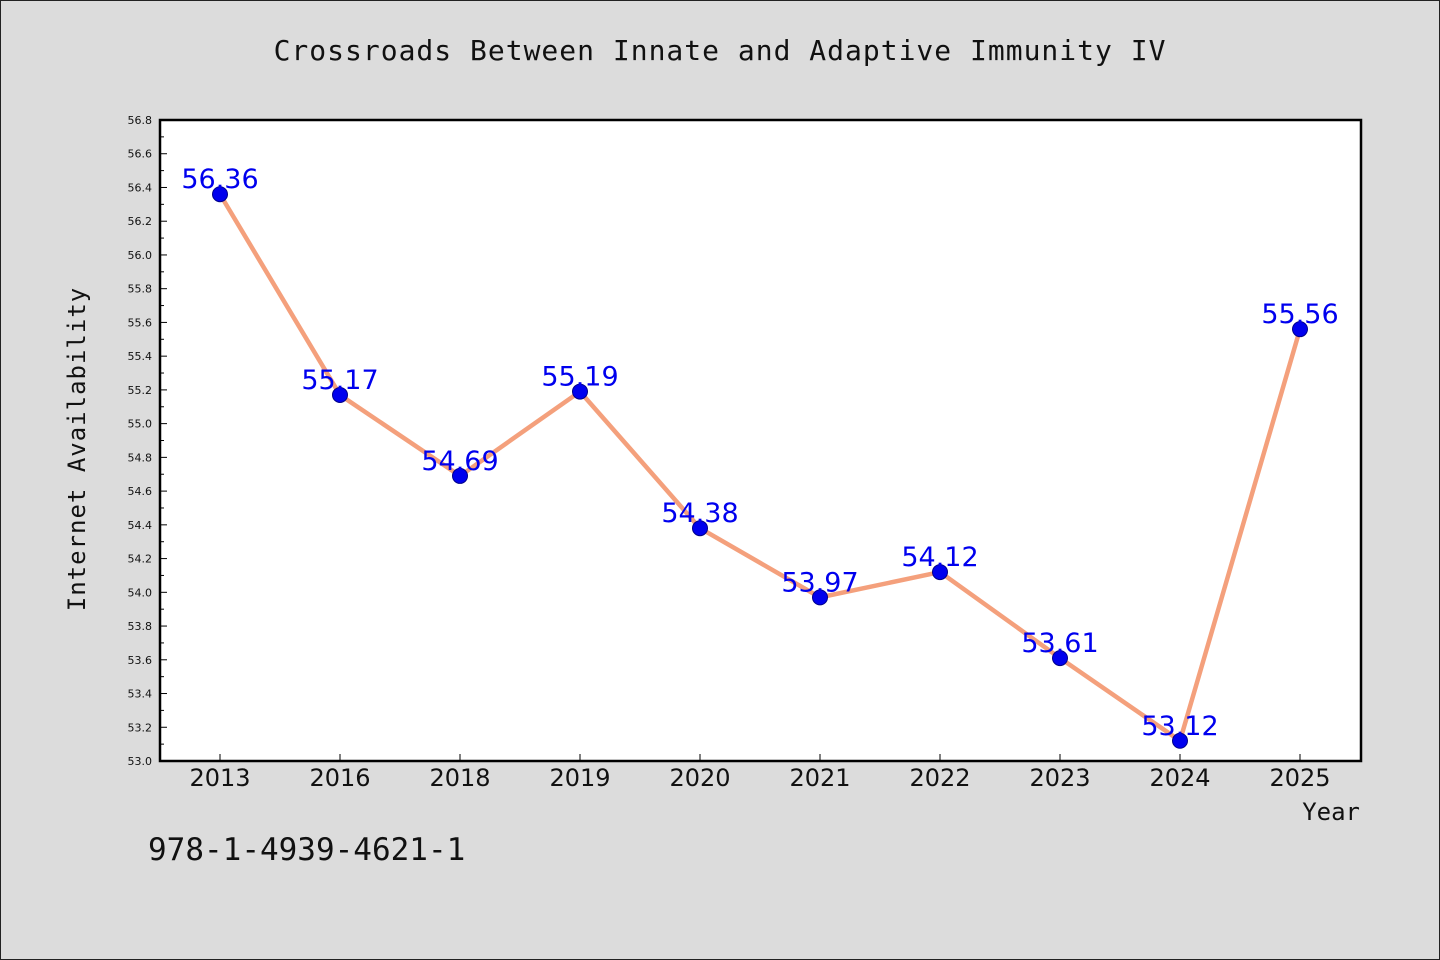 The width and height of the screenshot is (1440, 960). I want to click on y-tick-label: 56.6, so click(140, 154).